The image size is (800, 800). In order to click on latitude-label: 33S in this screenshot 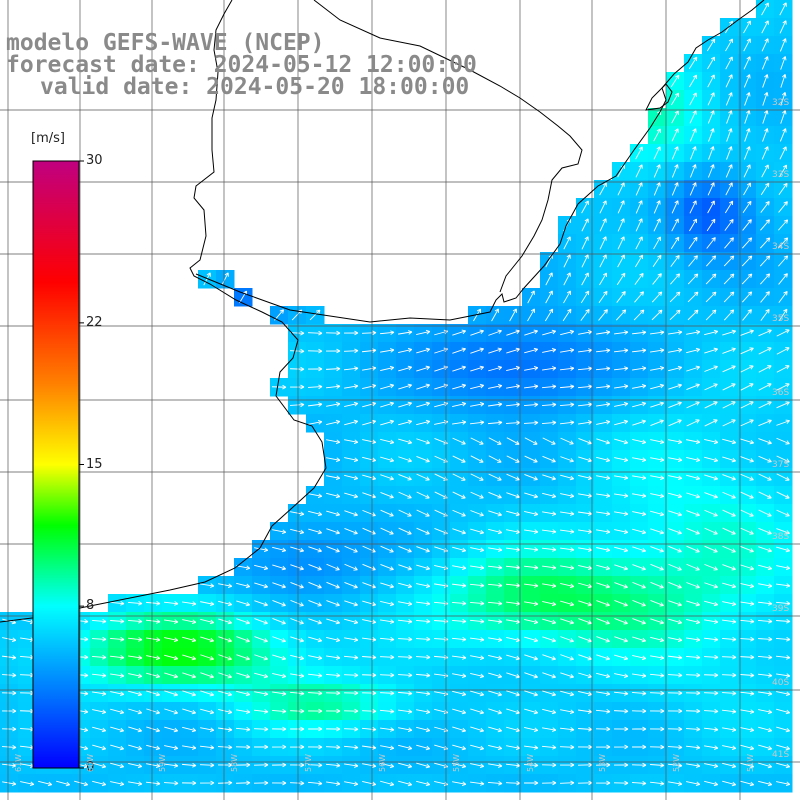, I will do `click(781, 175)`.